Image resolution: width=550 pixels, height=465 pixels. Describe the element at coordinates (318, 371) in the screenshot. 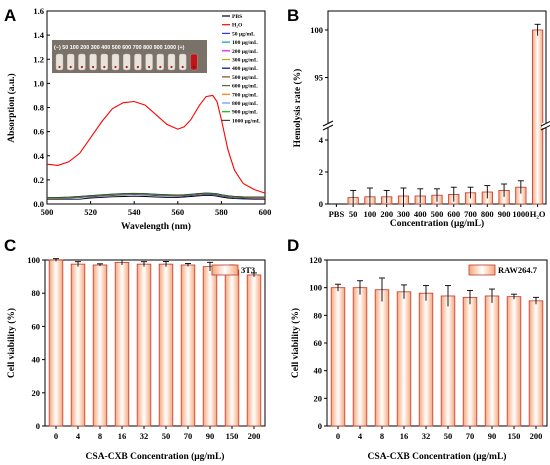

I see `panel-d-ytick-label: 40` at that location.